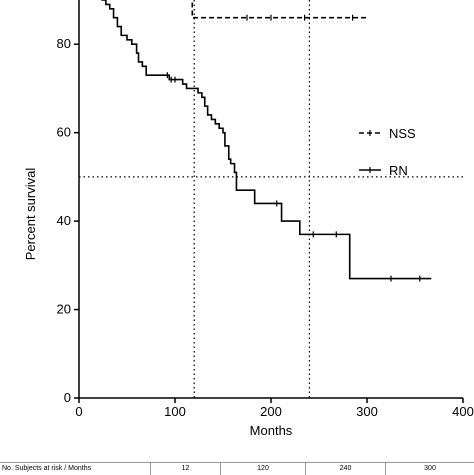  What do you see at coordinates (64, 309) in the screenshot?
I see `y-tick-label: 20` at bounding box center [64, 309].